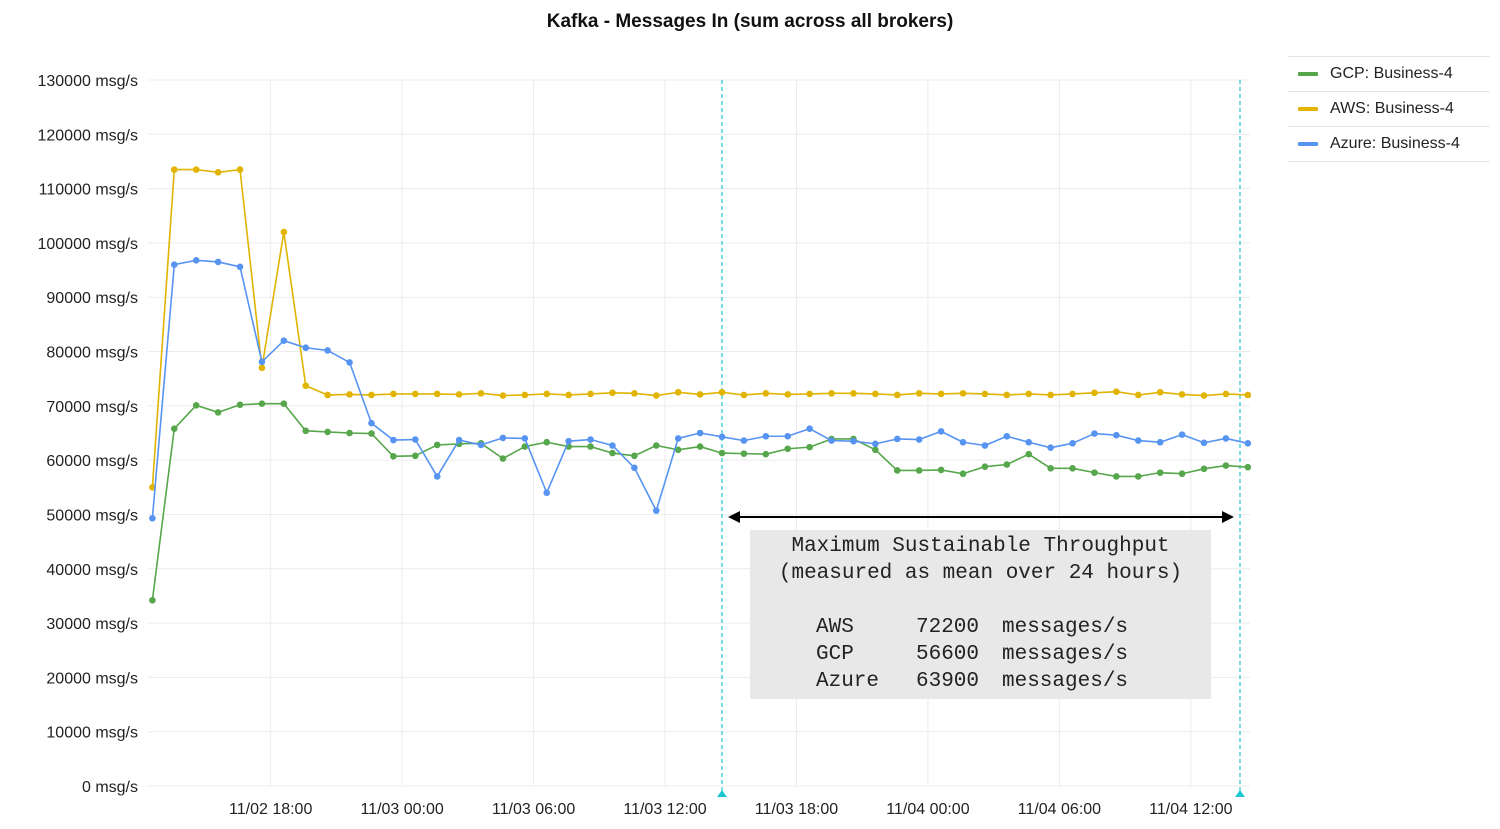 Image resolution: width=1500 pixels, height=829 pixels. Describe the element at coordinates (948, 654) in the screenshot. I see `annotation-value: 56600` at that location.